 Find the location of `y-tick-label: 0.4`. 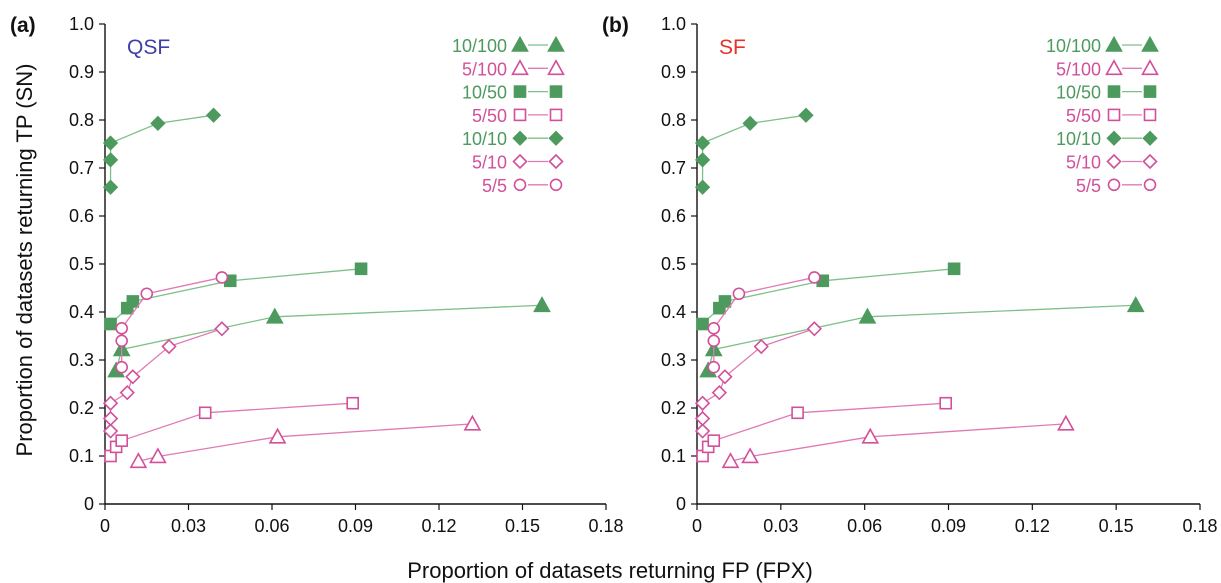

y-tick-label: 0.4 is located at coordinates (81, 312).